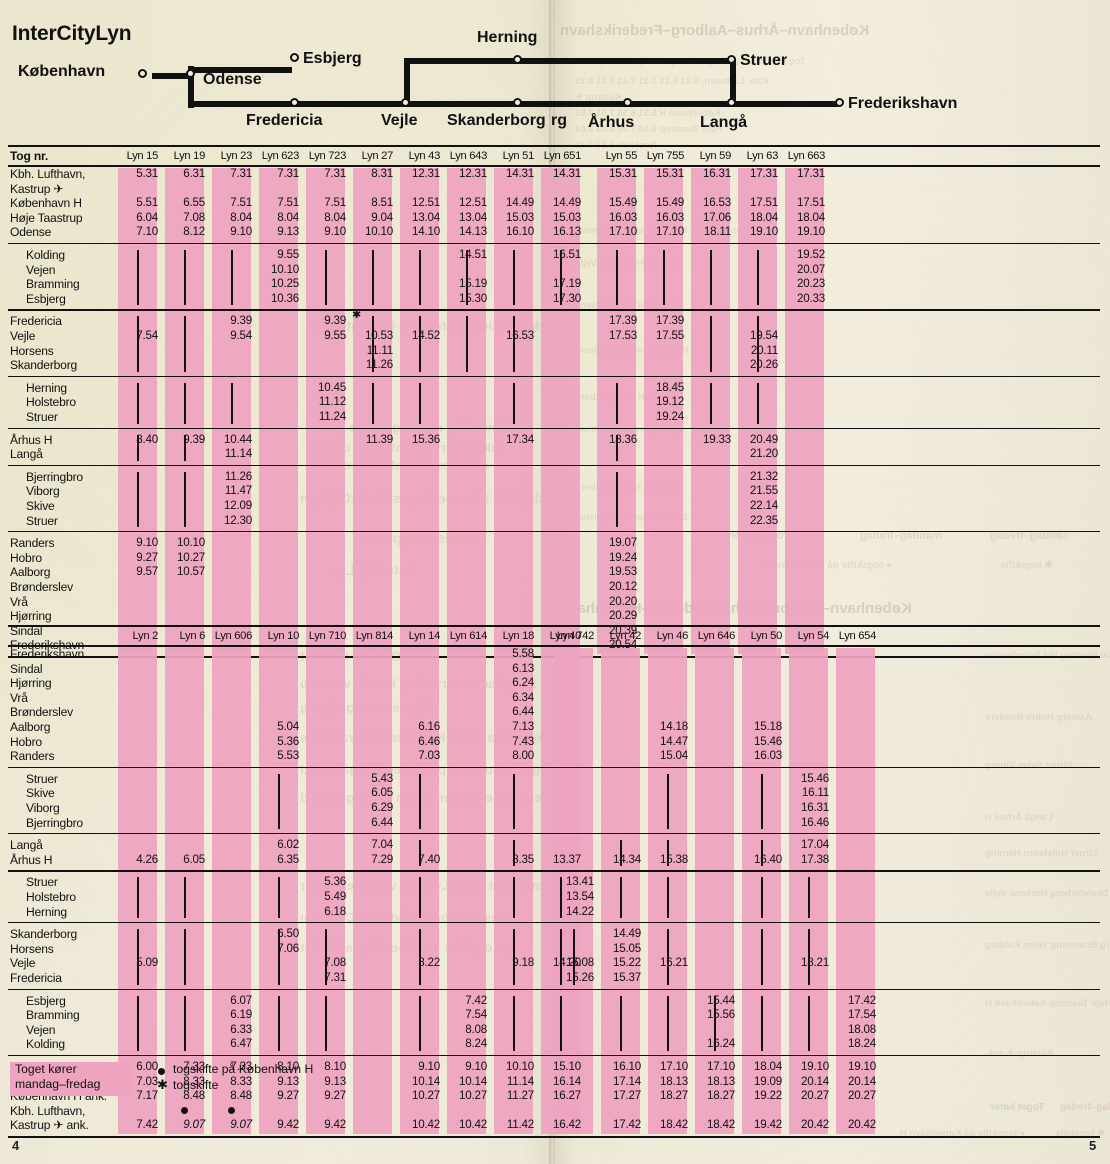 The width and height of the screenshot is (1110, 1164). What do you see at coordinates (379, 365) in the screenshot?
I see `time-cell: 11.26` at bounding box center [379, 365].